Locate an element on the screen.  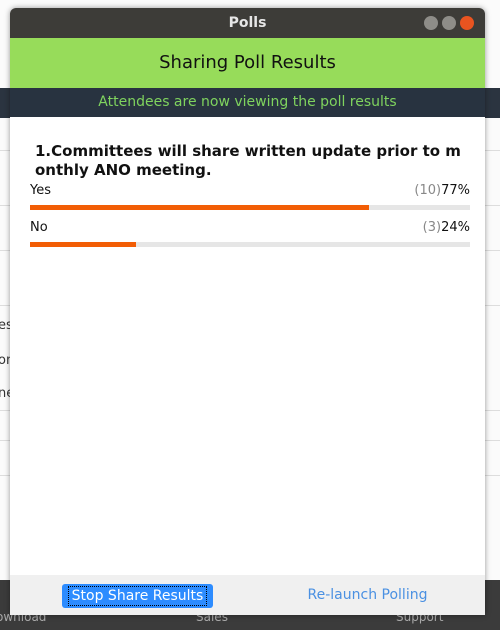
side-text: es is located at coordinates (6, 325).